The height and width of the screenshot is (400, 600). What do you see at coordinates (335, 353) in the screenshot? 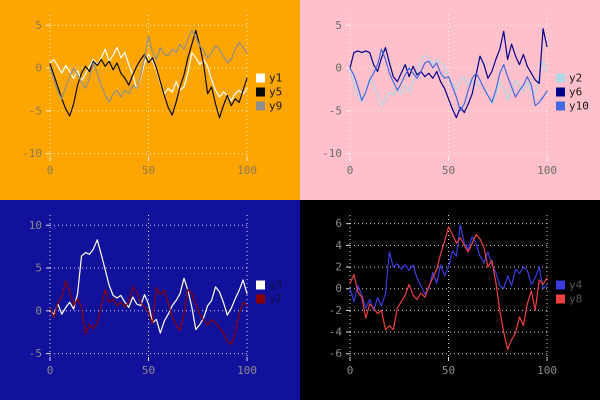
I see `svg-text: -6` at bounding box center [335, 353].